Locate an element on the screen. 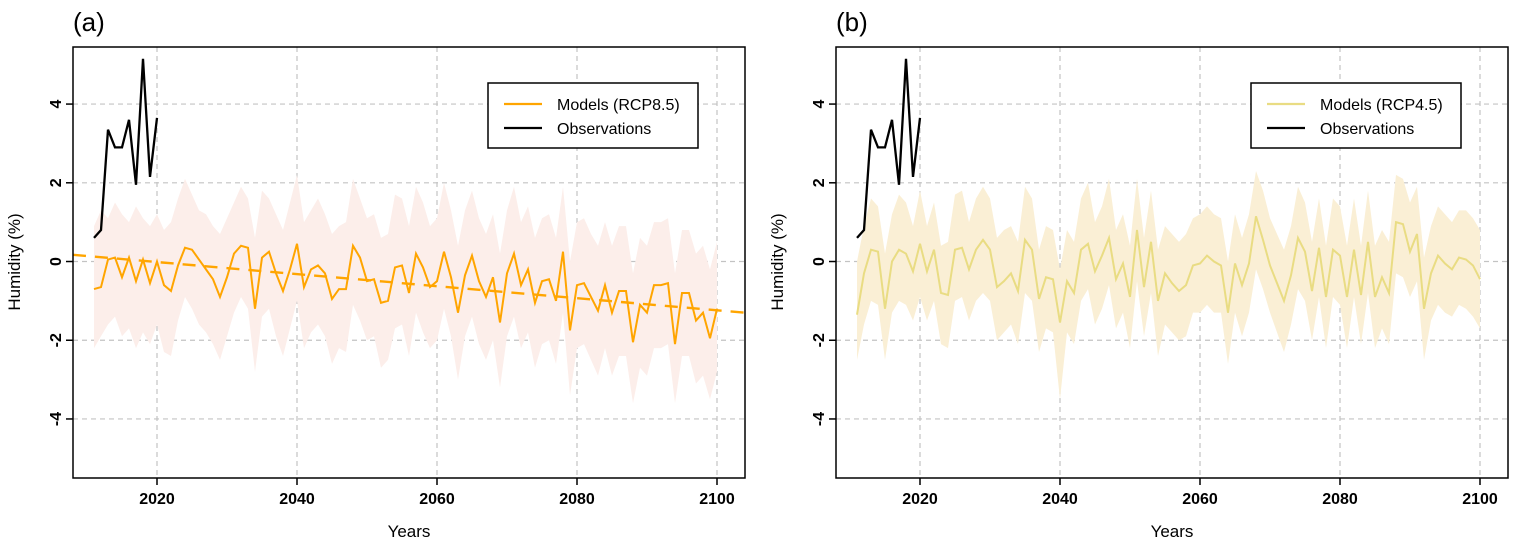  panel-a-tag: (a) is located at coordinates (89, 22).